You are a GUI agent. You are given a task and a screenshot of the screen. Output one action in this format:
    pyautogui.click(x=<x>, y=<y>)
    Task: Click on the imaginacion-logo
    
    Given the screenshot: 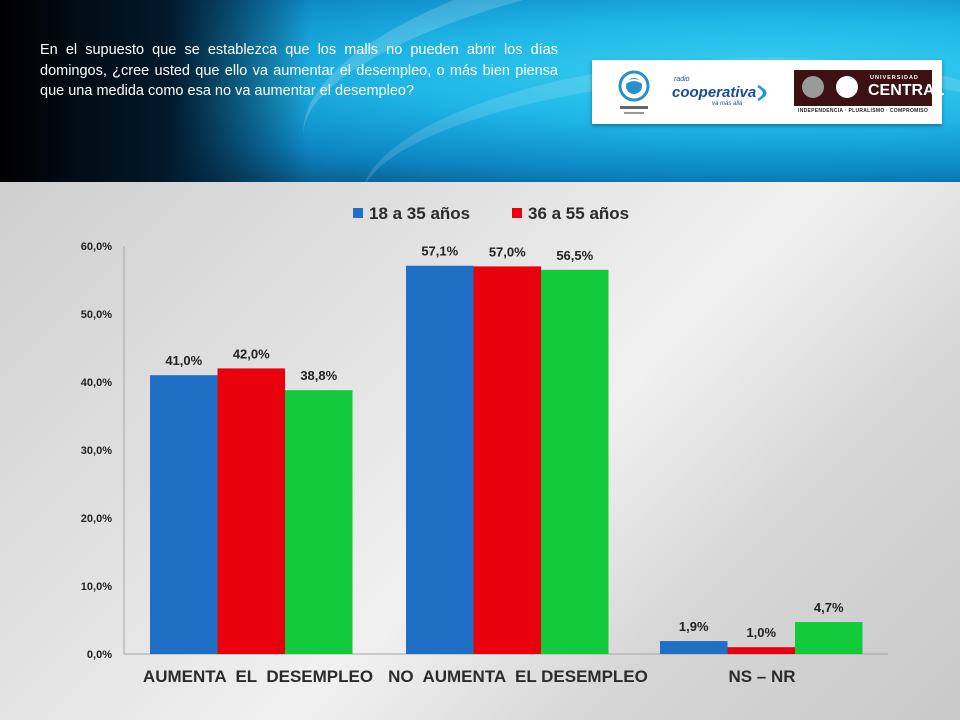 What is the action you would take?
    pyautogui.click(x=634, y=92)
    